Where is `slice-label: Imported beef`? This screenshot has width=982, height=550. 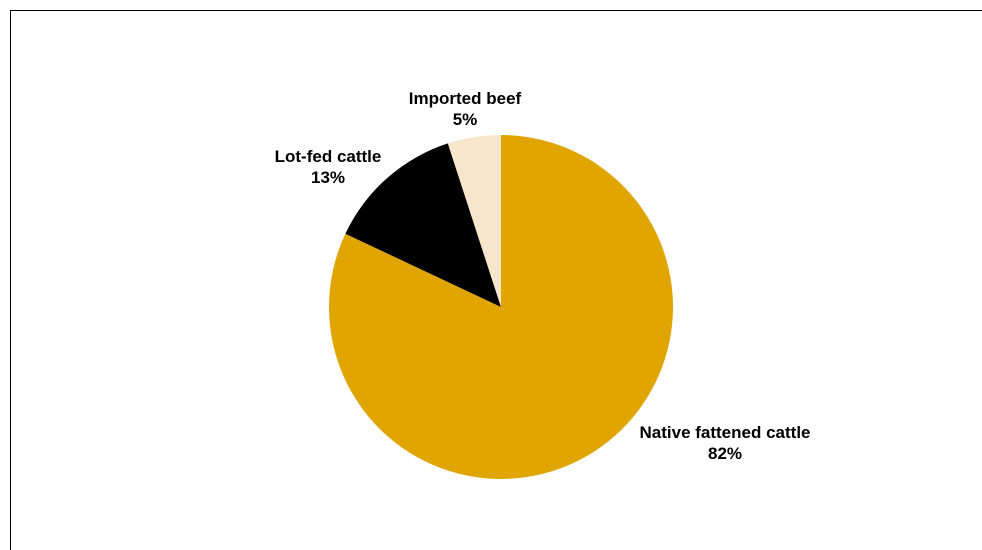
slice-label: Imported beef is located at coordinates (465, 98).